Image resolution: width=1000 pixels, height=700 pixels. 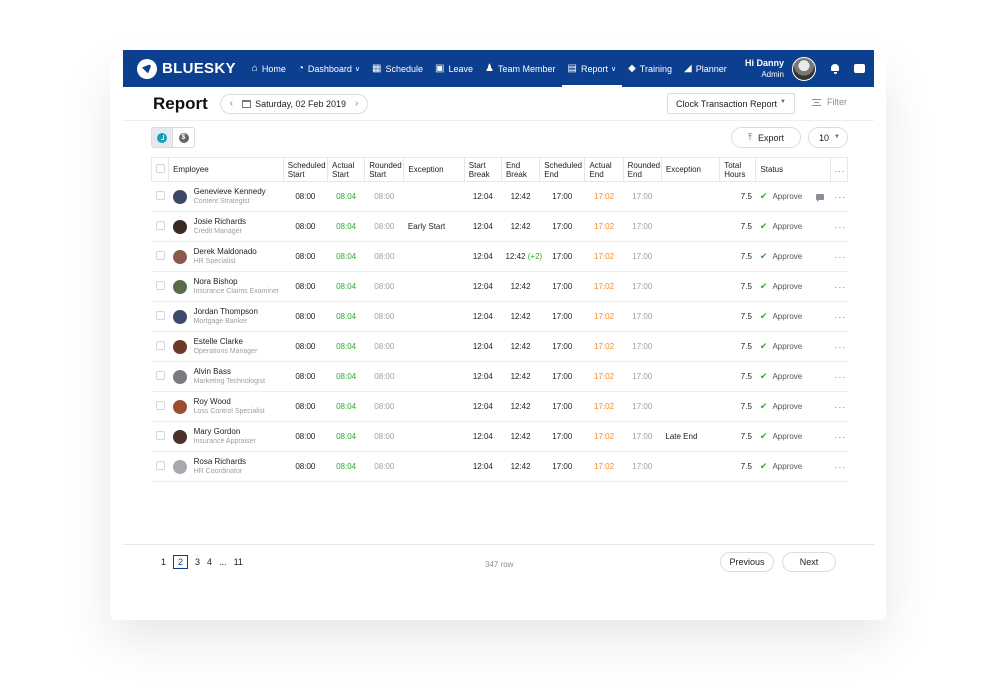 What do you see at coordinates (521, 169) in the screenshot?
I see `col-end-break: End Break` at bounding box center [521, 169].